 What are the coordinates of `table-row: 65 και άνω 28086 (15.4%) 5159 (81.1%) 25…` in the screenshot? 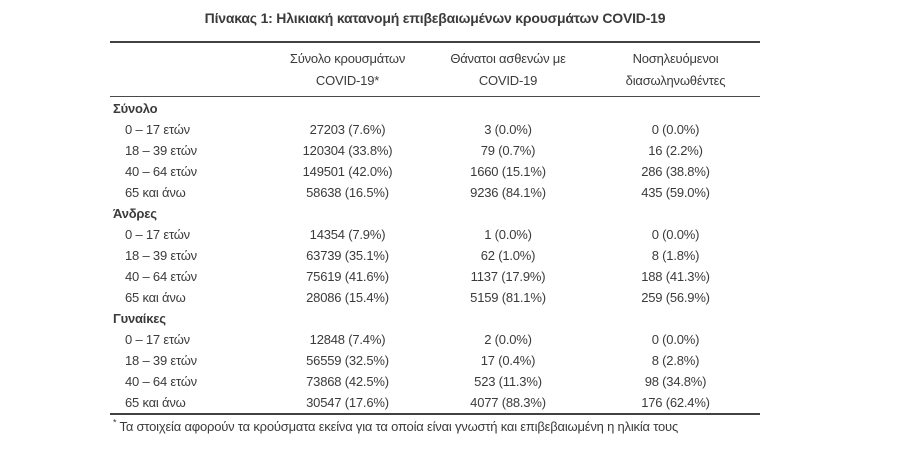 It's located at (435, 297).